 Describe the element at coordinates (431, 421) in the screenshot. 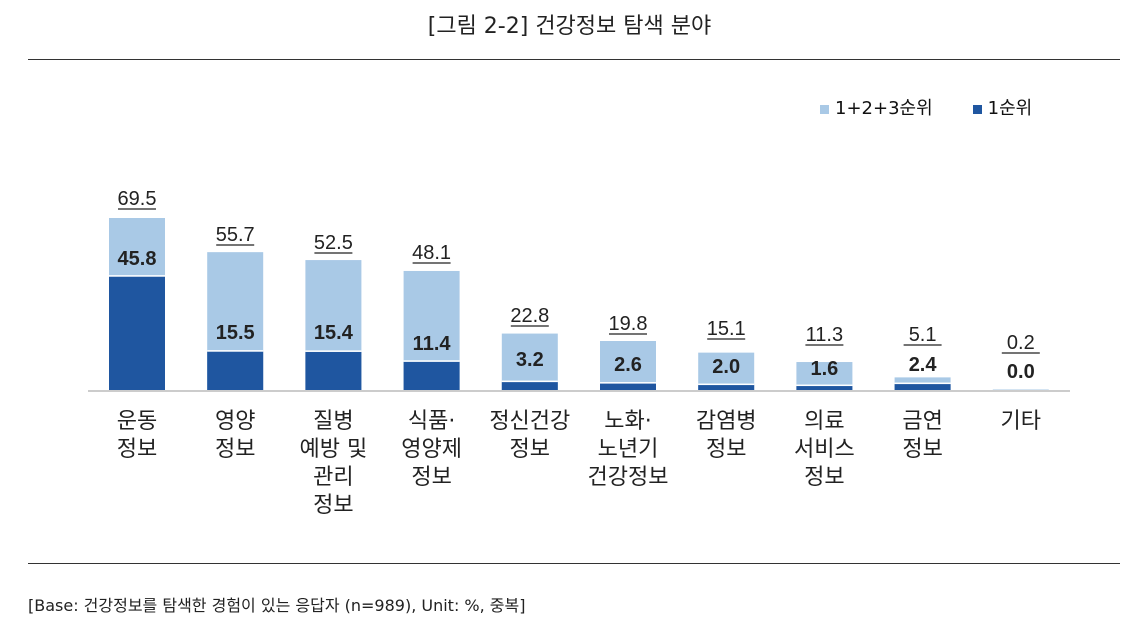

I see `category-label: 식품·` at that location.